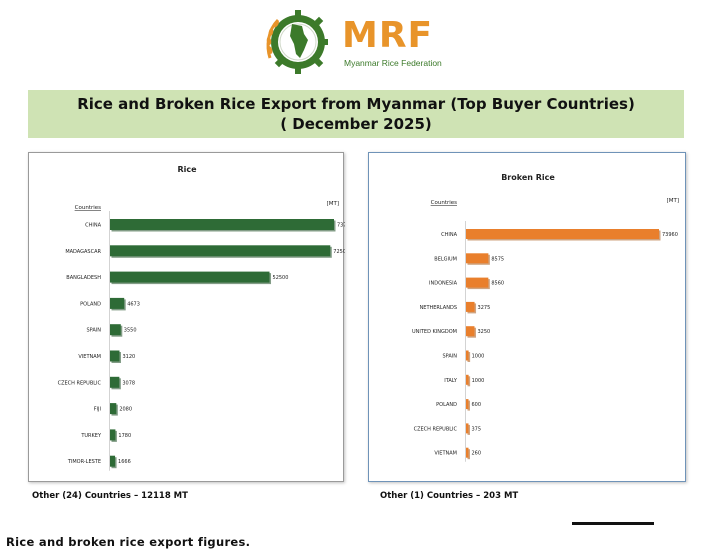 This screenshot has width=708, height=552. What do you see at coordinates (497, 284) in the screenshot?
I see `broken-value-label: 8560` at bounding box center [497, 284].